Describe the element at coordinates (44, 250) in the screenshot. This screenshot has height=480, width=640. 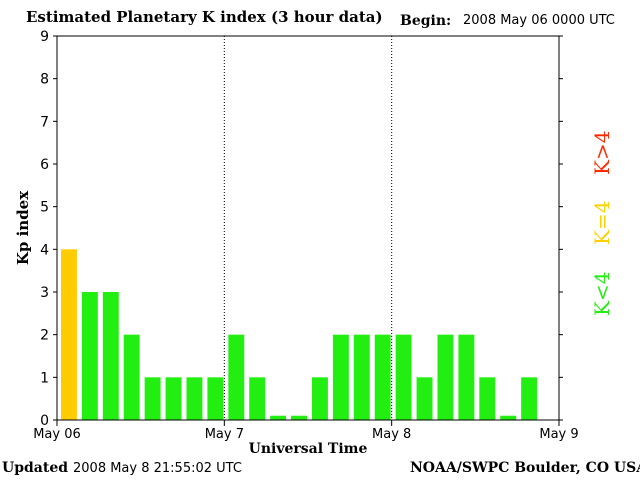
I see `y-tick-label: 4` at that location.